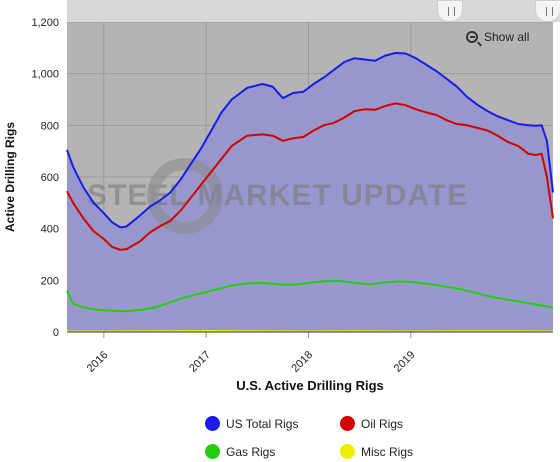 The image size is (560, 462). What do you see at coordinates (10, 177) in the screenshot?
I see `y-axis-label: Active Drilling Rigs` at bounding box center [10, 177].